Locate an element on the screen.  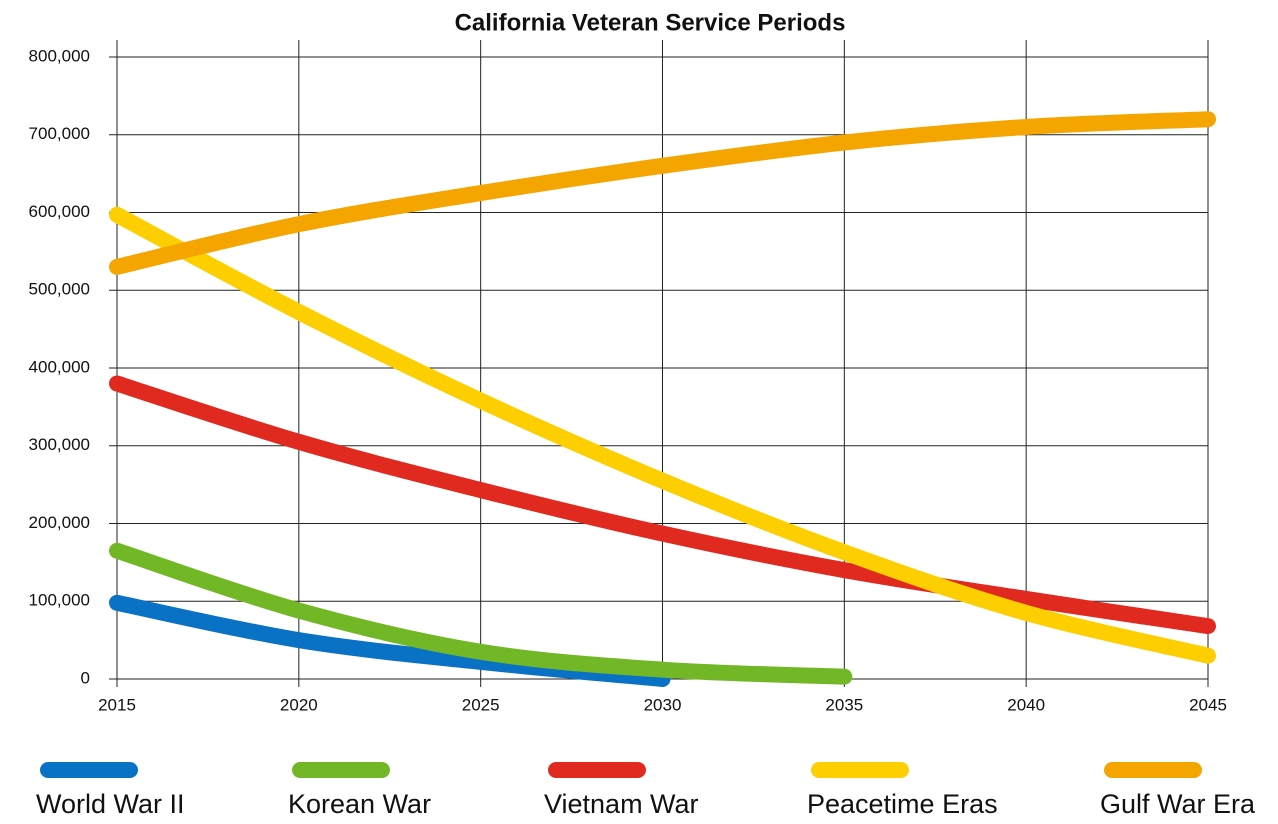
y-tick-label: 200,000 is located at coordinates (59, 522).